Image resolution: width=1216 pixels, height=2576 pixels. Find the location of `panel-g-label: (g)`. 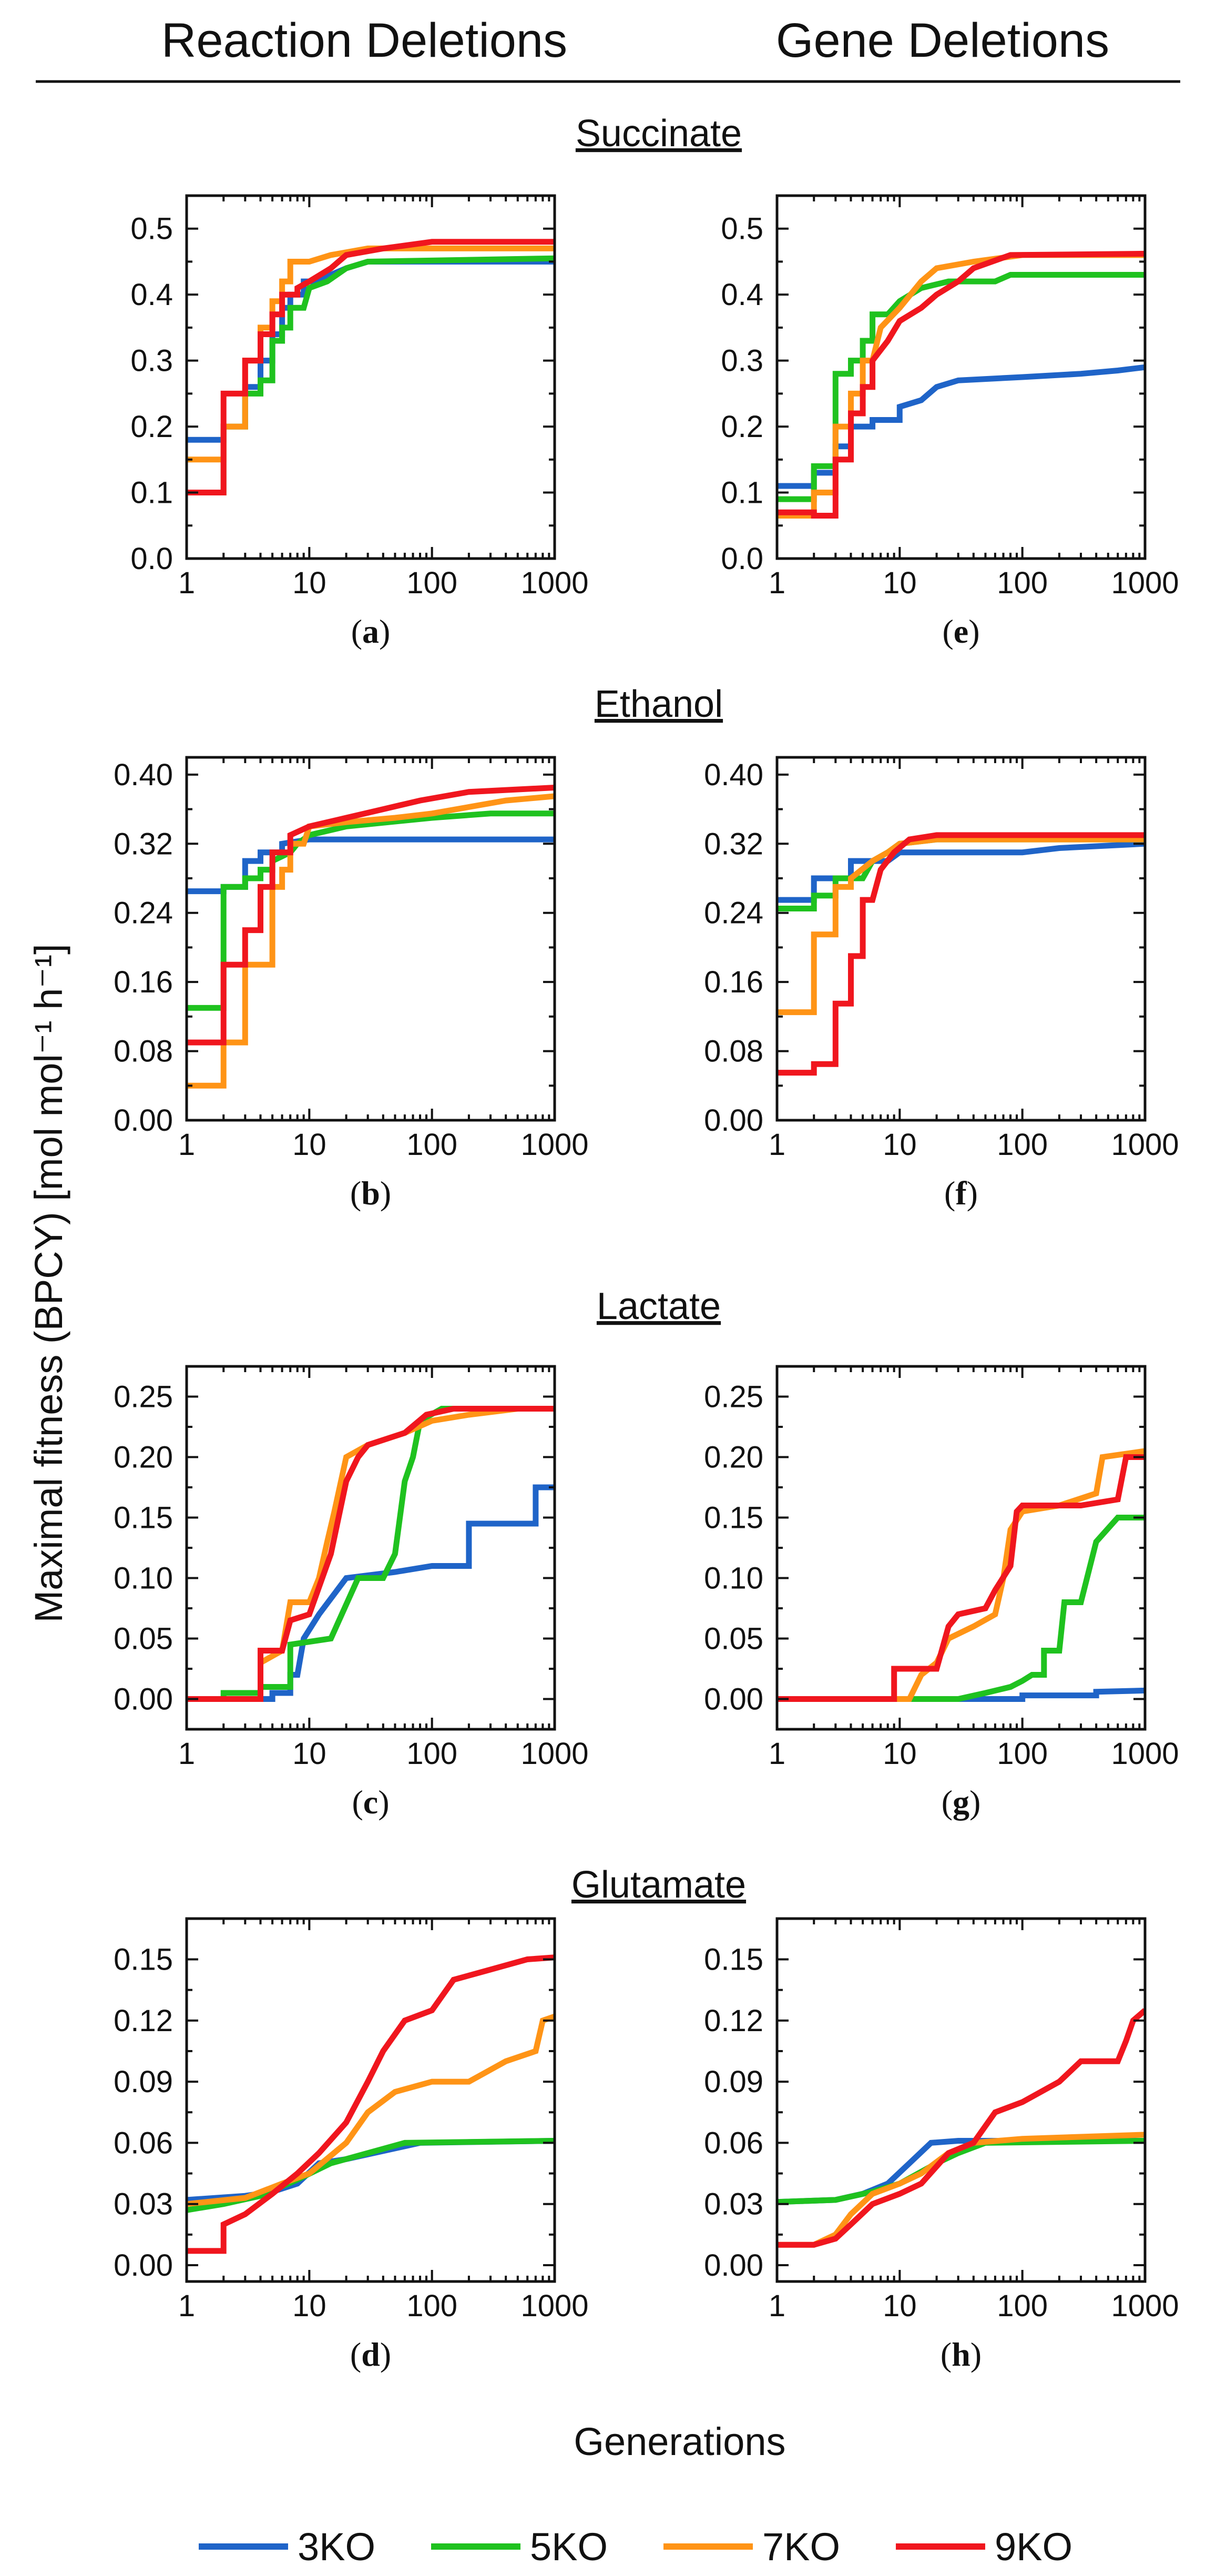

panel-g-label: (g) is located at coordinates (962, 1802).